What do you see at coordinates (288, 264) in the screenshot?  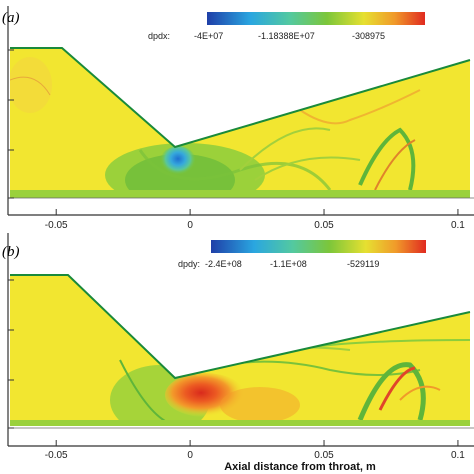 I see `colorbar-label-b-2: -1.1E+08` at bounding box center [288, 264].